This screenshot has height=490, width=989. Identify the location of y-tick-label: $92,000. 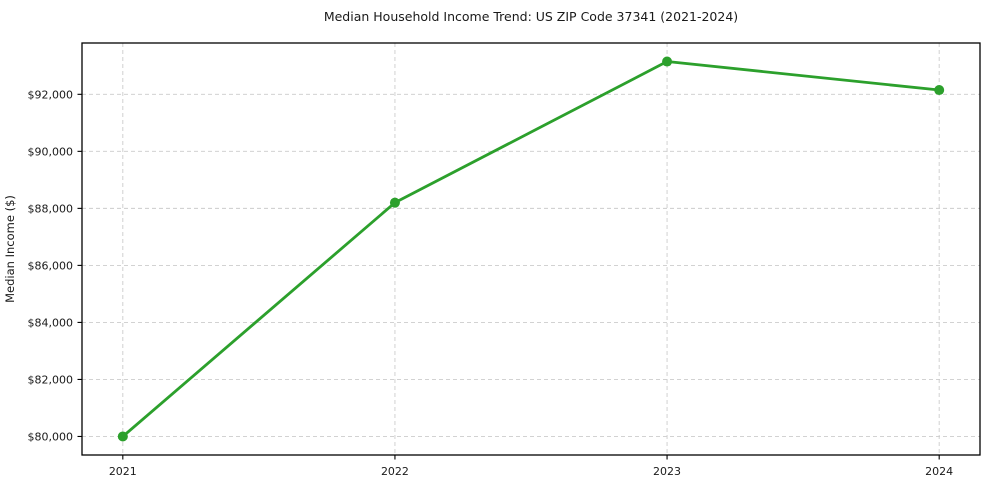
(51, 94).